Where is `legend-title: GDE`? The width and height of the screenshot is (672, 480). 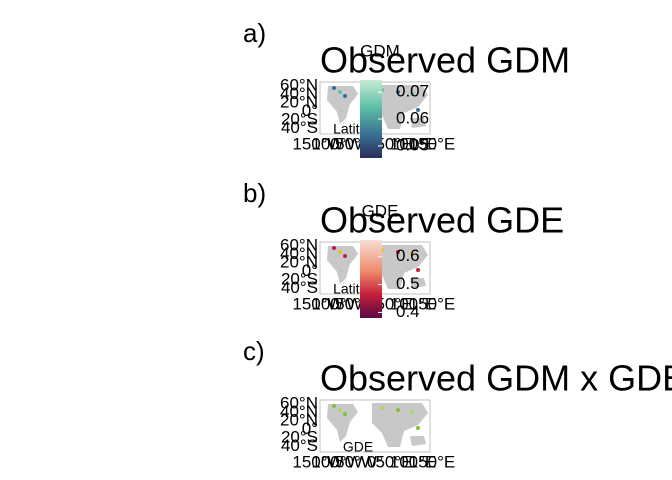 legend-title: GDE is located at coordinates (380, 210).